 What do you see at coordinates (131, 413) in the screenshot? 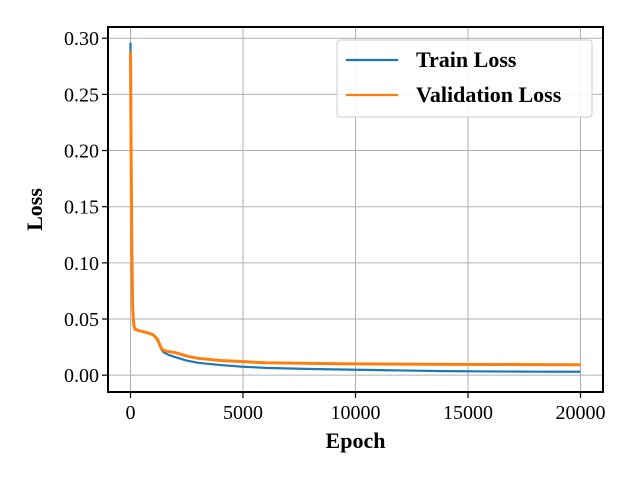
I see `x-tick-label: 0` at bounding box center [131, 413].